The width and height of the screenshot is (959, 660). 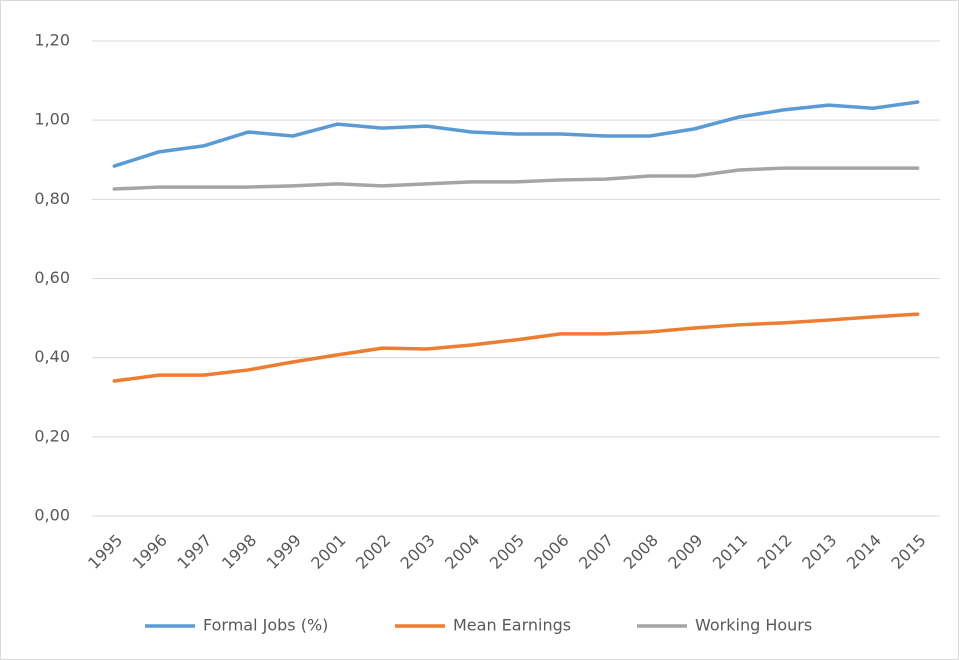 What do you see at coordinates (265, 625) in the screenshot?
I see `legend-label: Formal Jobs (%)` at bounding box center [265, 625].